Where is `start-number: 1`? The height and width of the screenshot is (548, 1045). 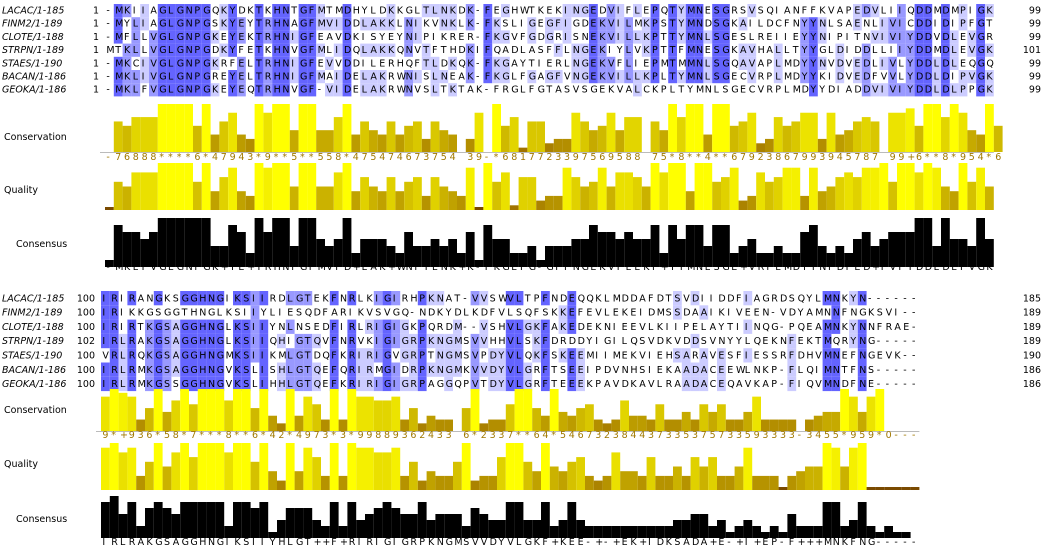 start-number: 1 is located at coordinates (96, 90).